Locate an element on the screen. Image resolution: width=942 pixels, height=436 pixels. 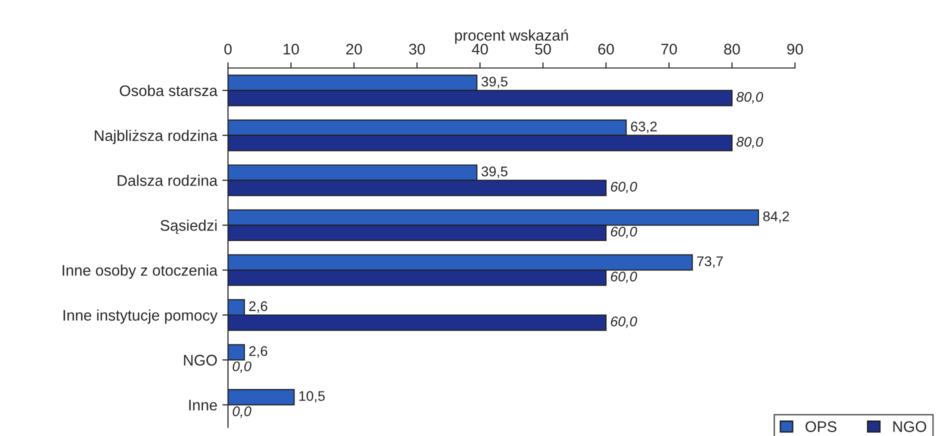
legend-label: OPS is located at coordinates (821, 426).